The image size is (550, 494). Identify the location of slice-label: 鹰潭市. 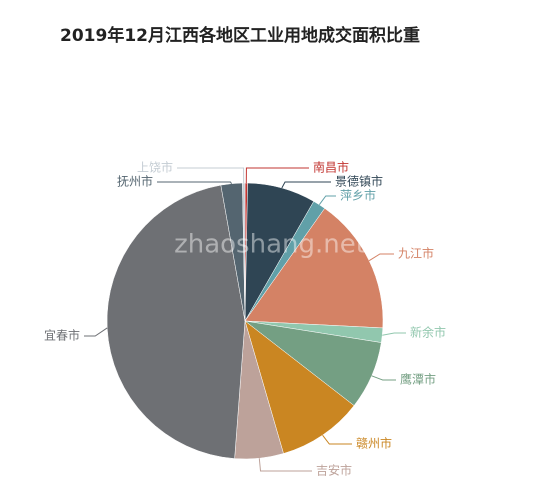
(418, 379).